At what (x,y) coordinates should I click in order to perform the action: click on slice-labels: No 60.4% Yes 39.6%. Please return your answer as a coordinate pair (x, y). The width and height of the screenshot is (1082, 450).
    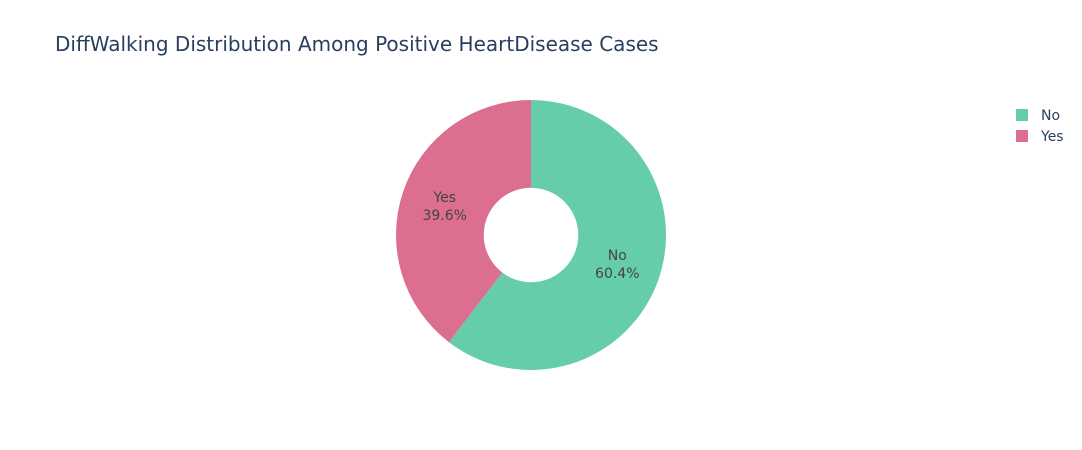
    Looking at the image, I should click on (530, 236).